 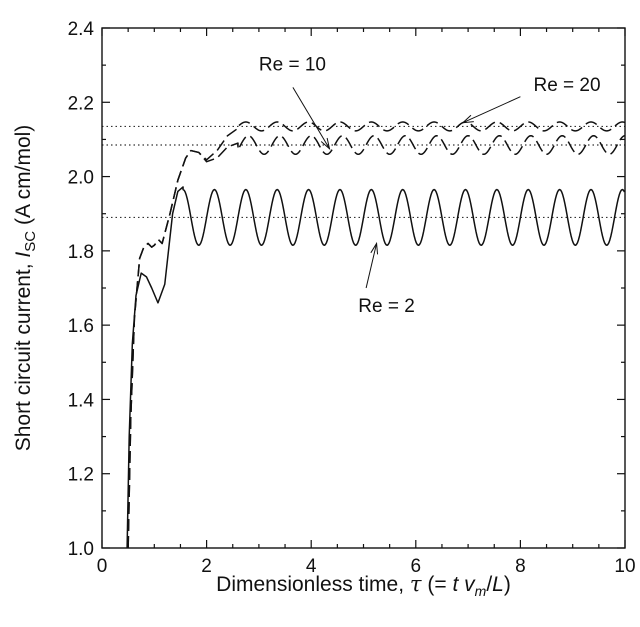 What do you see at coordinates (81, 178) in the screenshot?
I see `y-tick-label: 2.0` at bounding box center [81, 178].